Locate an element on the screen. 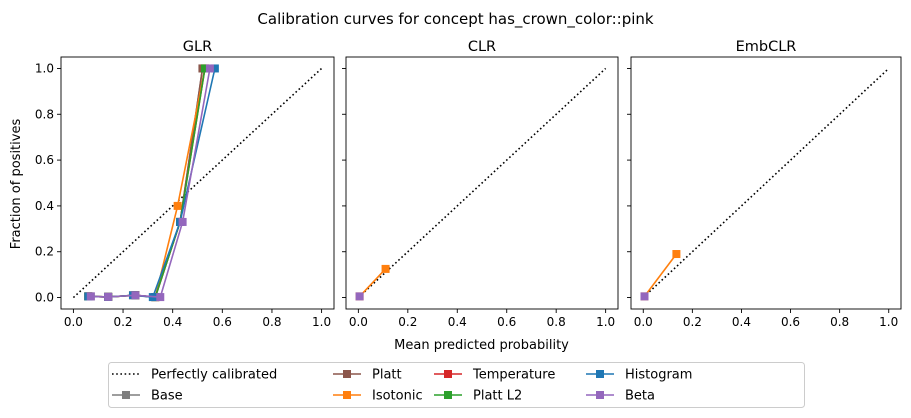  legend-label: Histogram is located at coordinates (658, 375).